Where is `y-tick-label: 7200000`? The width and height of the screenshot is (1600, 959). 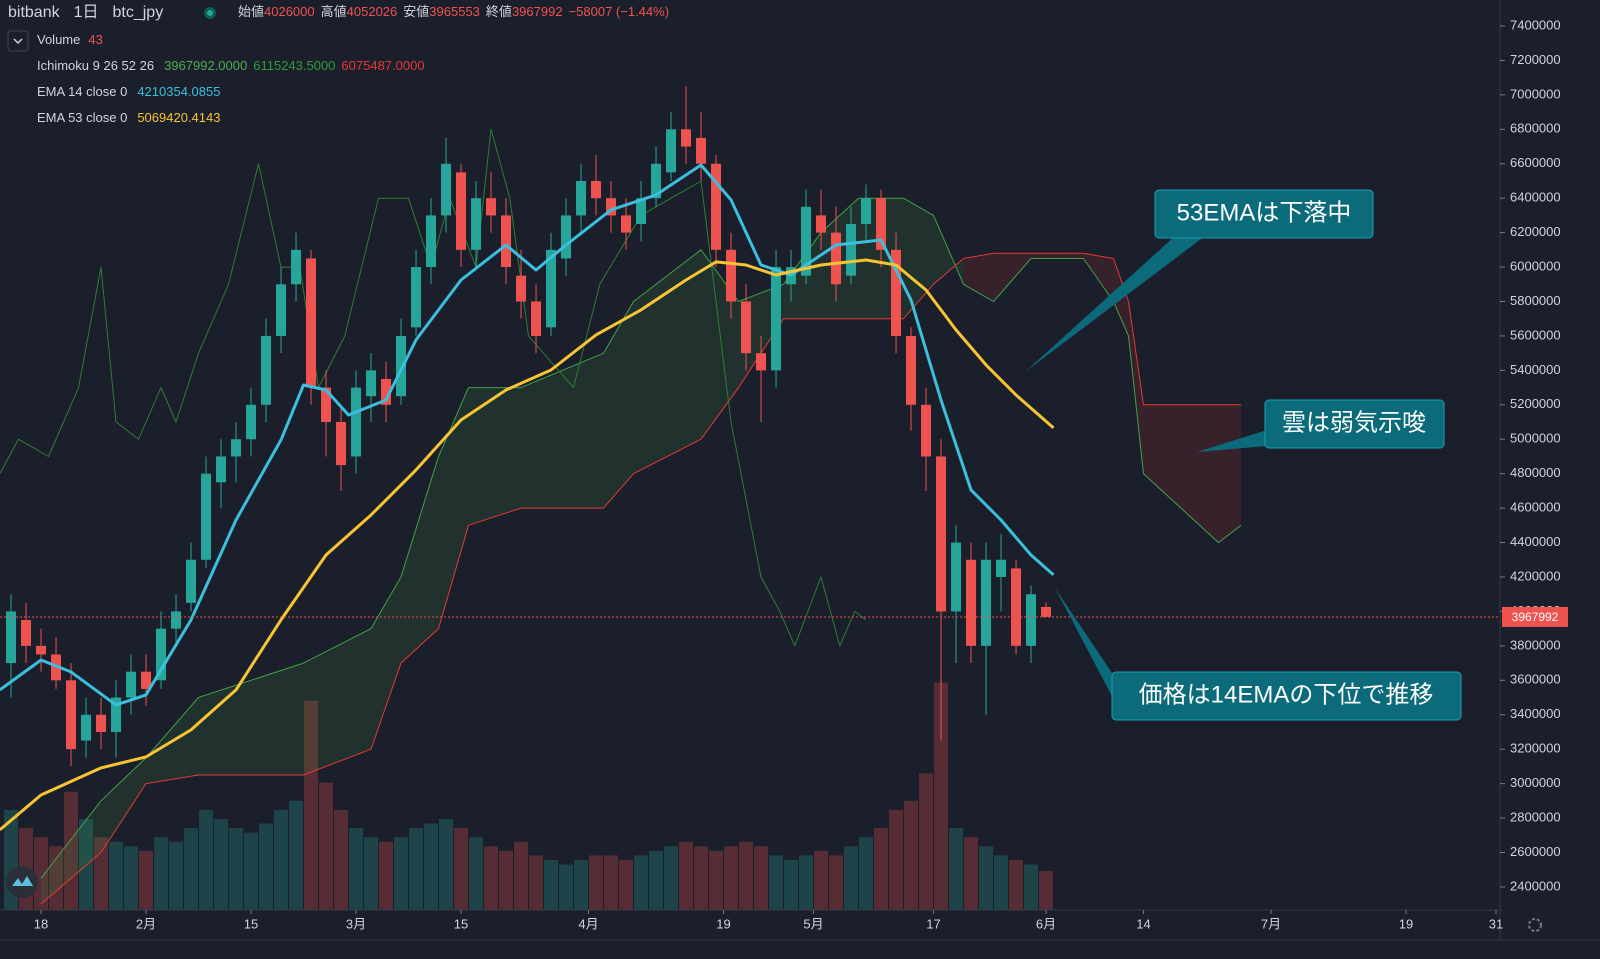
y-tick-label: 7200000 is located at coordinates (1535, 59).